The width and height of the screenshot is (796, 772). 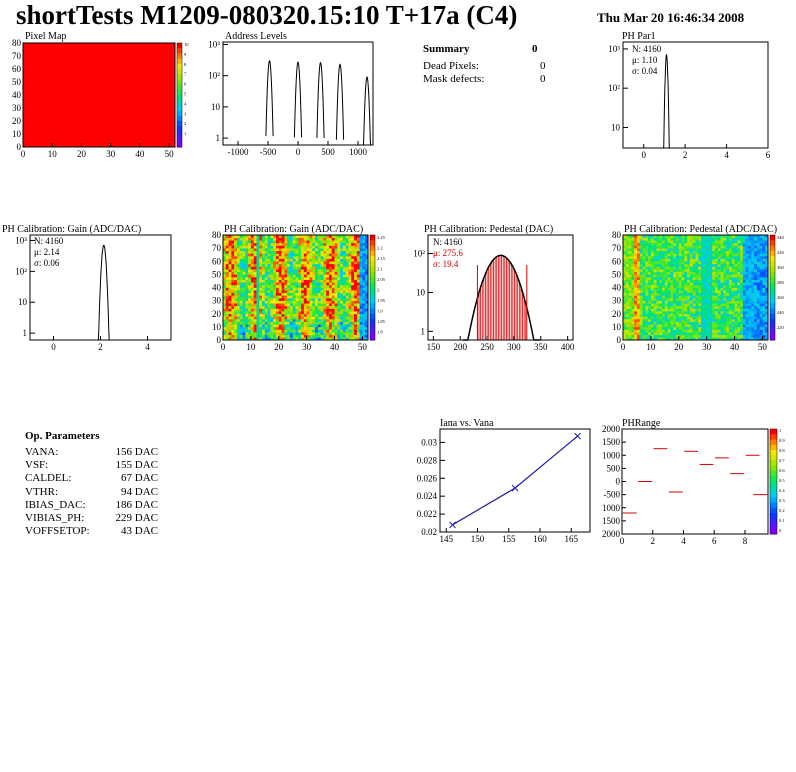 What do you see at coordinates (763, 347) in the screenshot?
I see `x-tick-label: 50` at bounding box center [763, 347].